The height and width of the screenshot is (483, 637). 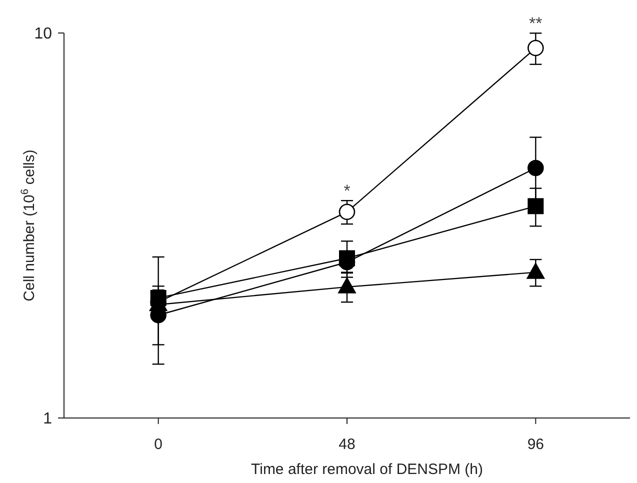 I want to click on x-tick-label: 96, so click(x=535, y=444).